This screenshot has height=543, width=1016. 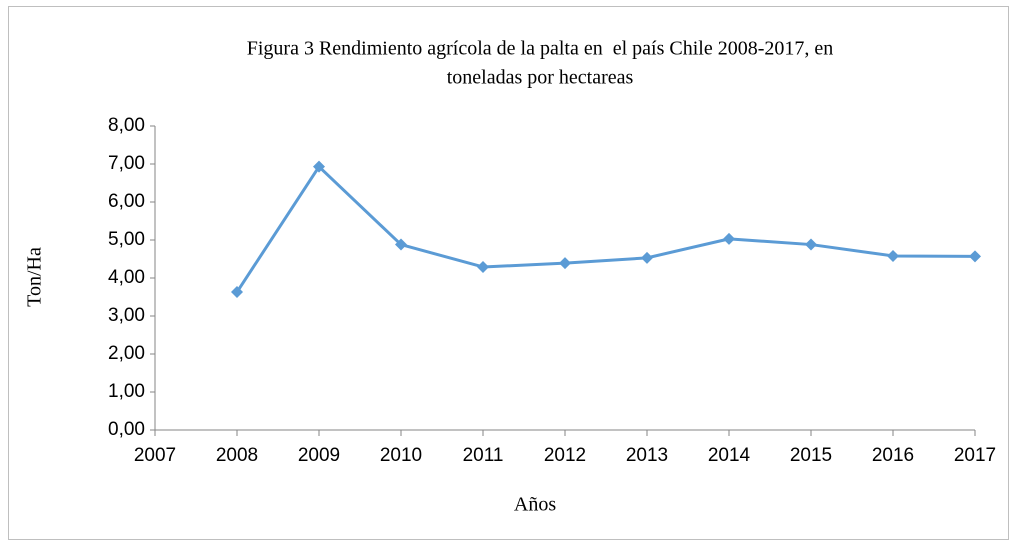 I want to click on x-tick-label: 2016, so click(x=893, y=455).